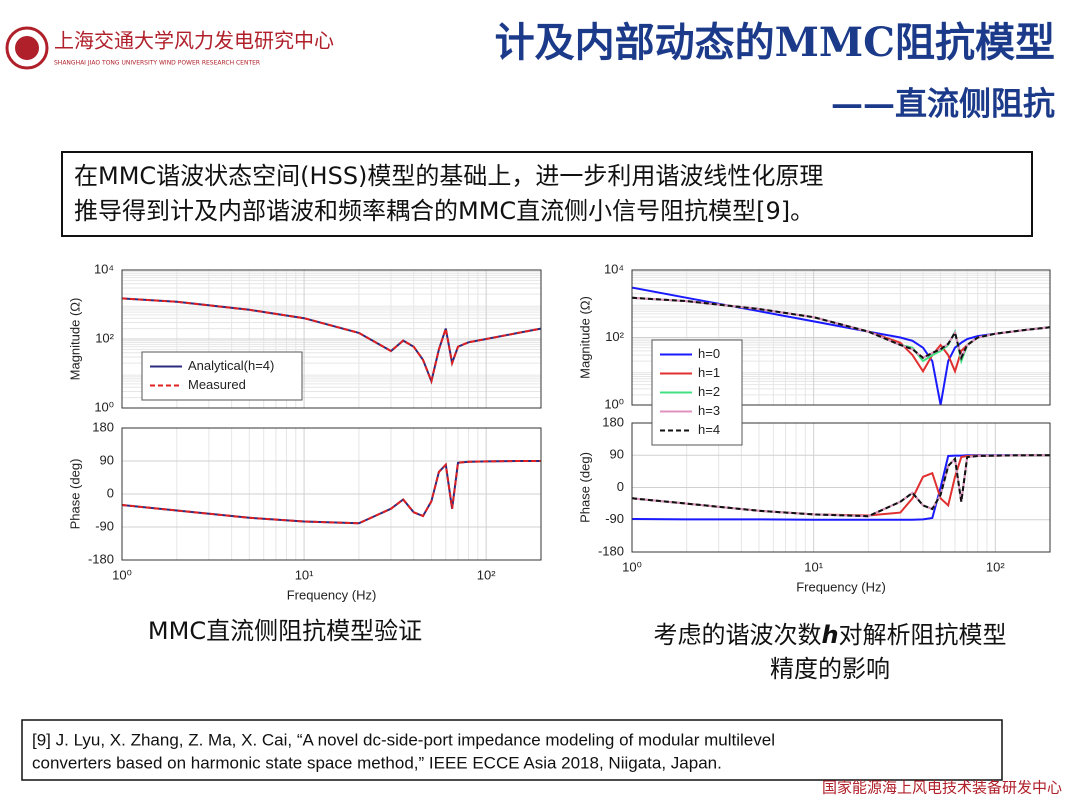 This screenshot has height=810, width=1080. Describe the element at coordinates (737, 635) in the screenshot. I see `caption-part: 考虑的谐波次数` at that location.